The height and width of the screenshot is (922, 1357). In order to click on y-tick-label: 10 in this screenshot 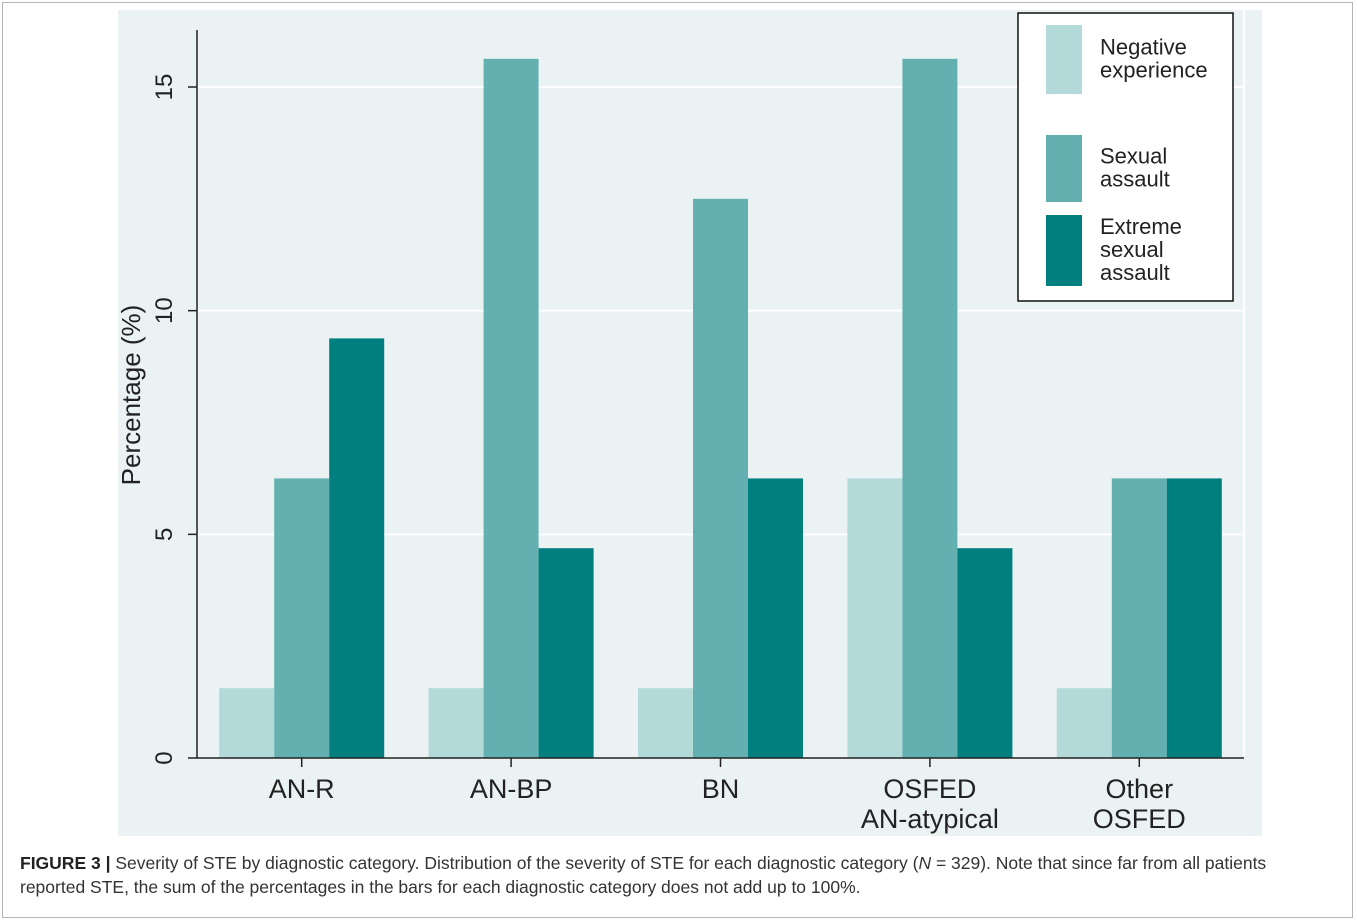, I will do `click(164, 310)`.